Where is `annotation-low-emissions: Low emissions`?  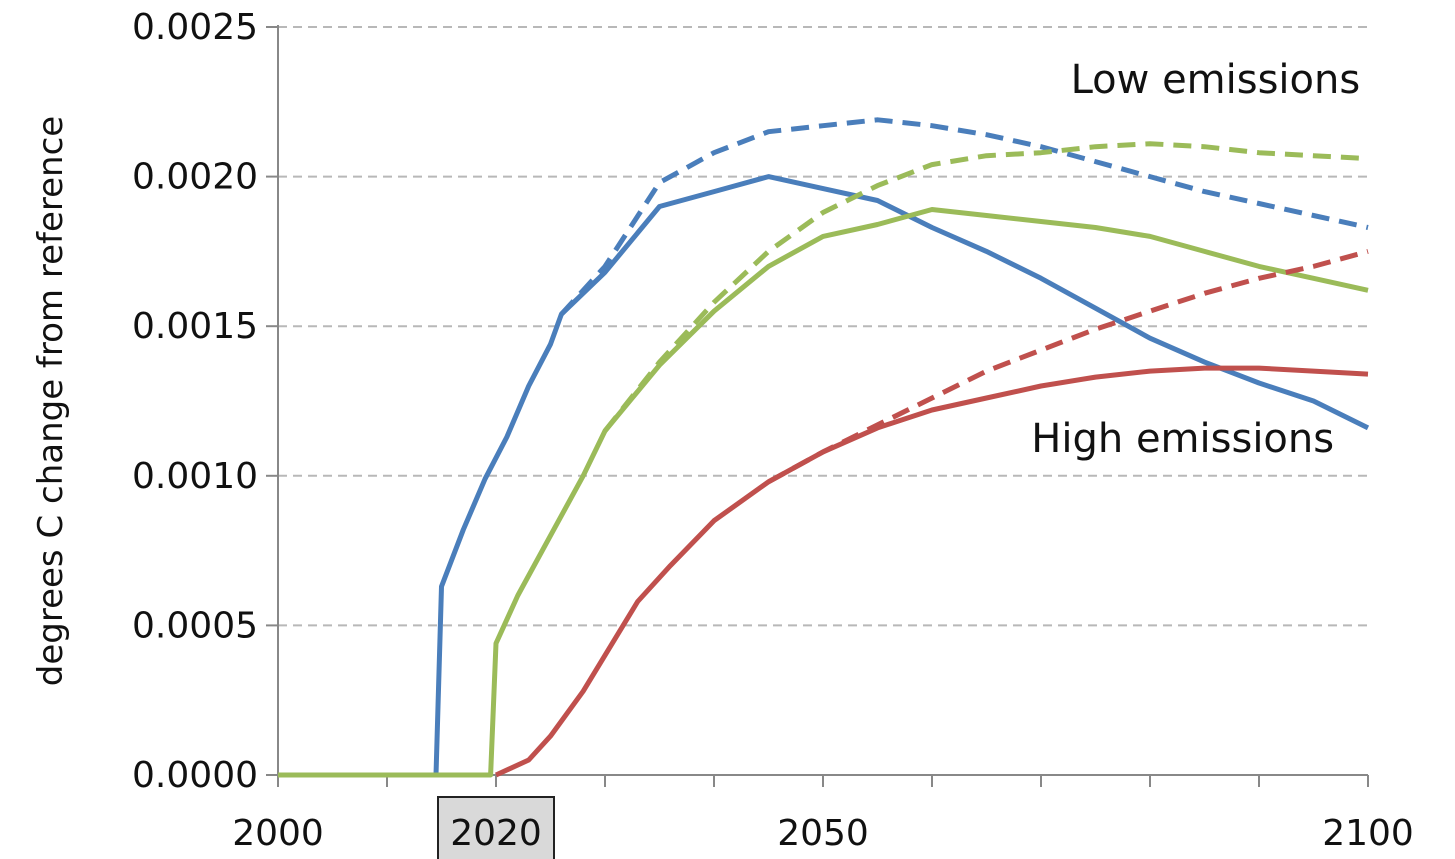 annotation-low-emissions: Low emissions is located at coordinates (1216, 80).